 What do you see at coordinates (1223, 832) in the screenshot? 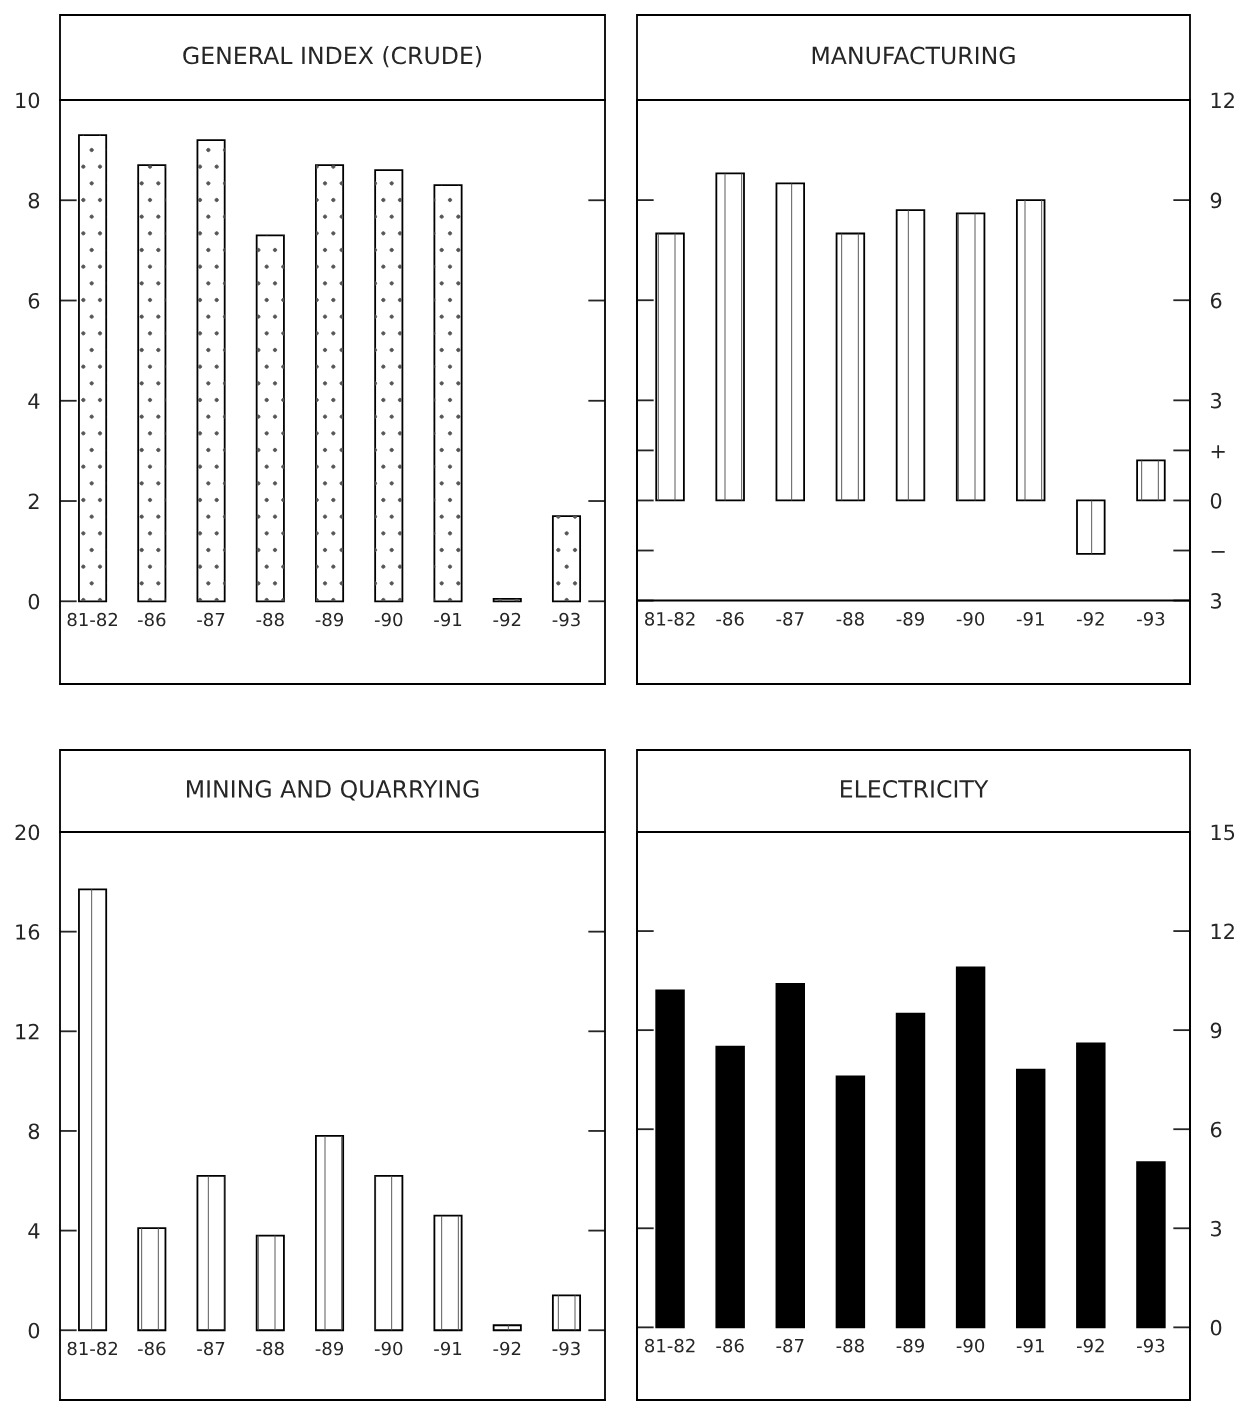
I see `y2-tick-label: 15` at bounding box center [1223, 832].